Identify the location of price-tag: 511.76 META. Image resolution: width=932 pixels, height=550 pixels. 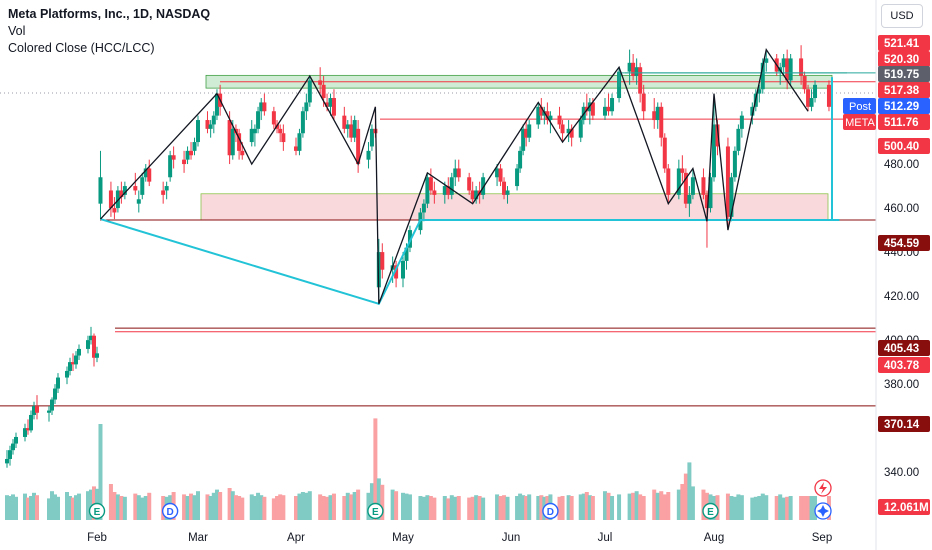
(886, 122).